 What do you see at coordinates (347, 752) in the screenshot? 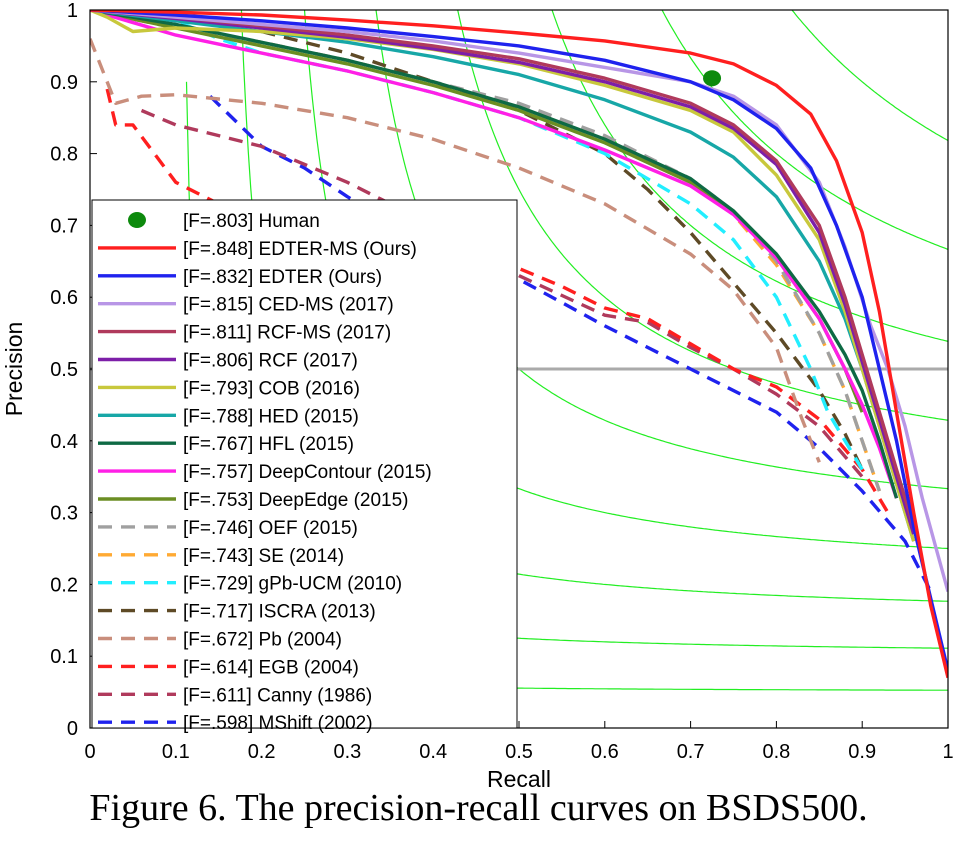
I see `x-tick-label: 0.3` at bounding box center [347, 752].